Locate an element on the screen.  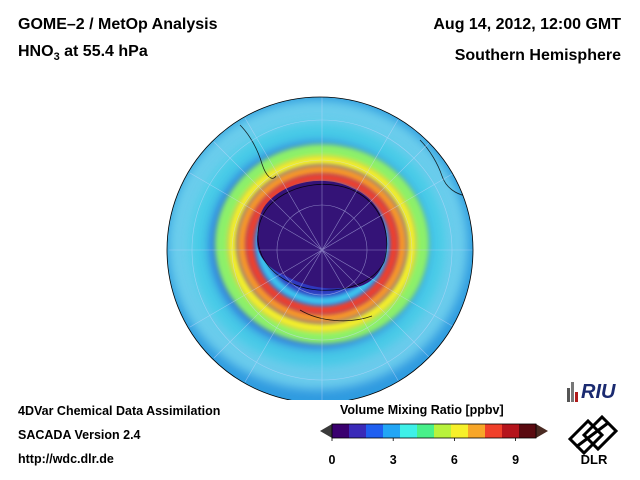
colorbar-tick: 9 is located at coordinates (516, 460).